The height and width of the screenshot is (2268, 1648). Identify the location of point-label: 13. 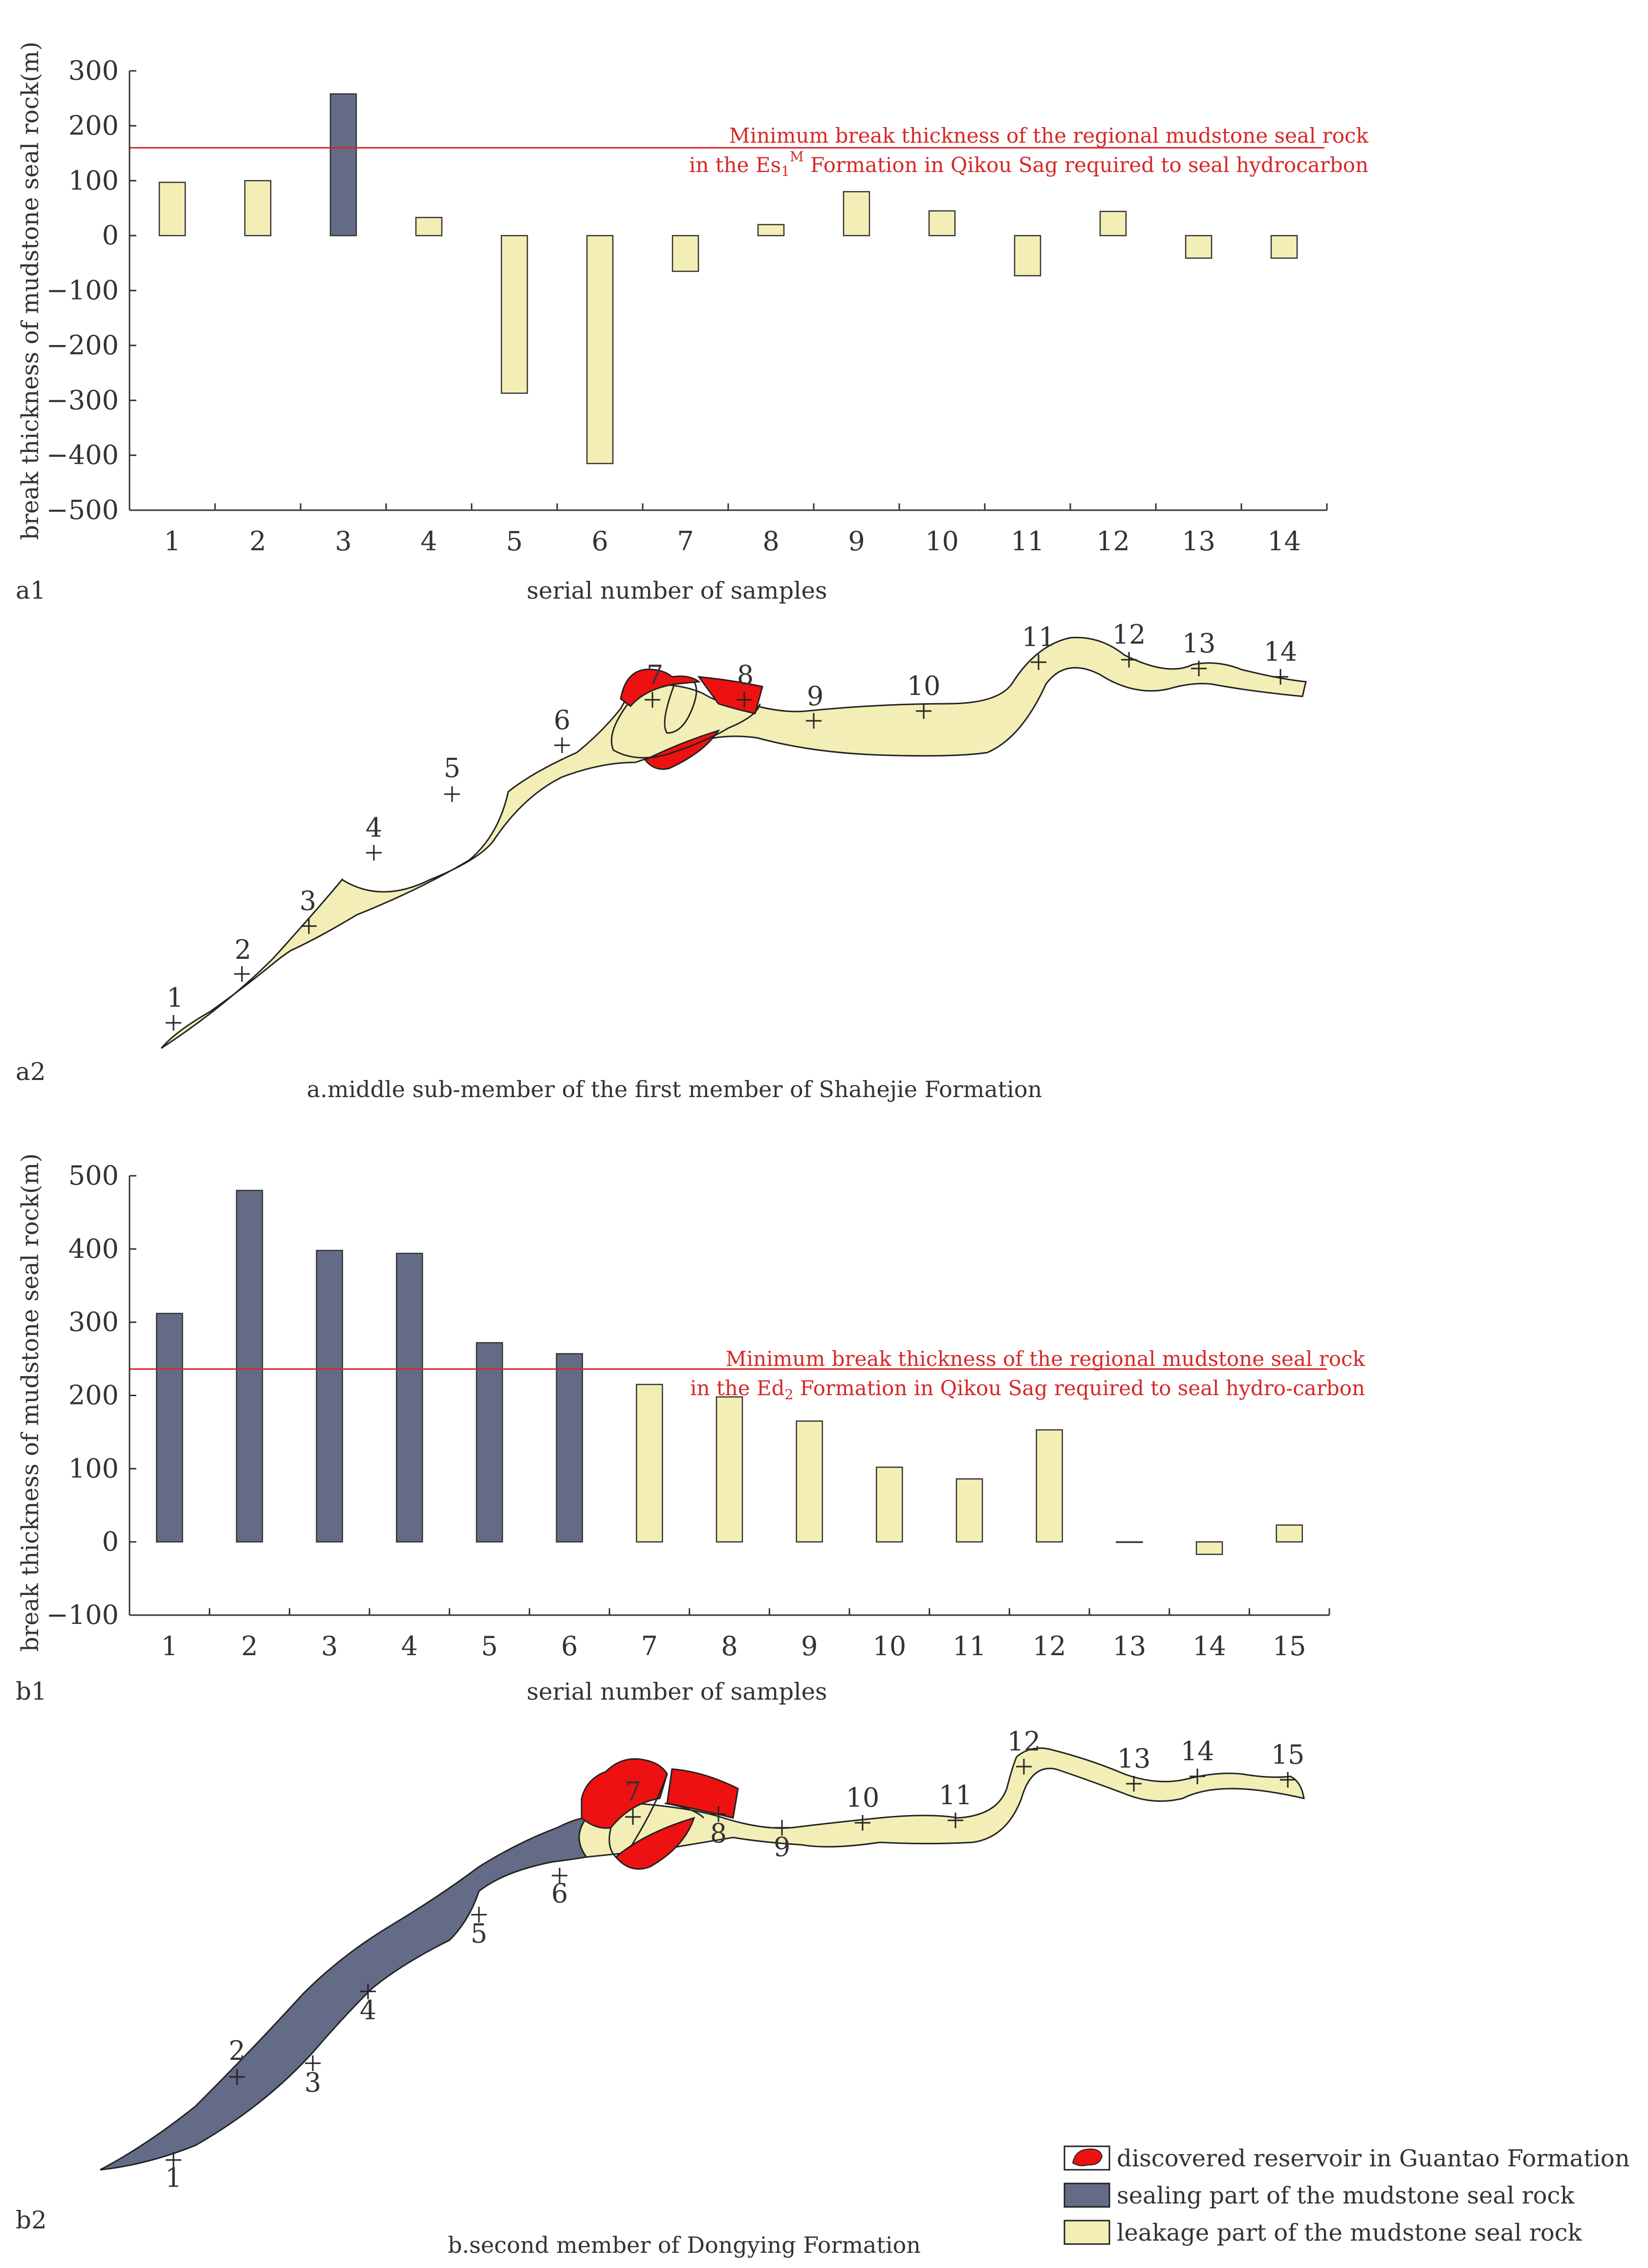
(1134, 1758).